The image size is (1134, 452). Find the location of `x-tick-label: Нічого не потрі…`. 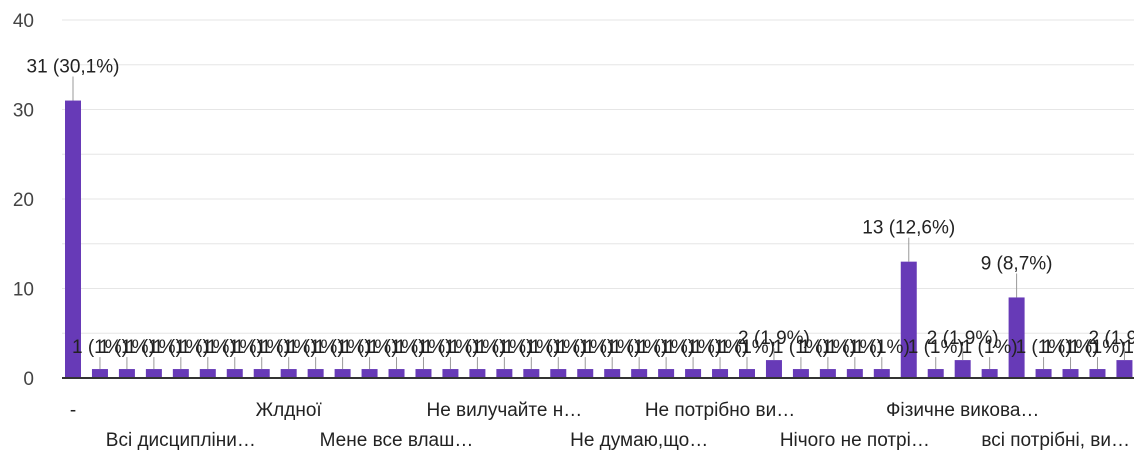

x-tick-label: Нічого не потрі… is located at coordinates (855, 440).